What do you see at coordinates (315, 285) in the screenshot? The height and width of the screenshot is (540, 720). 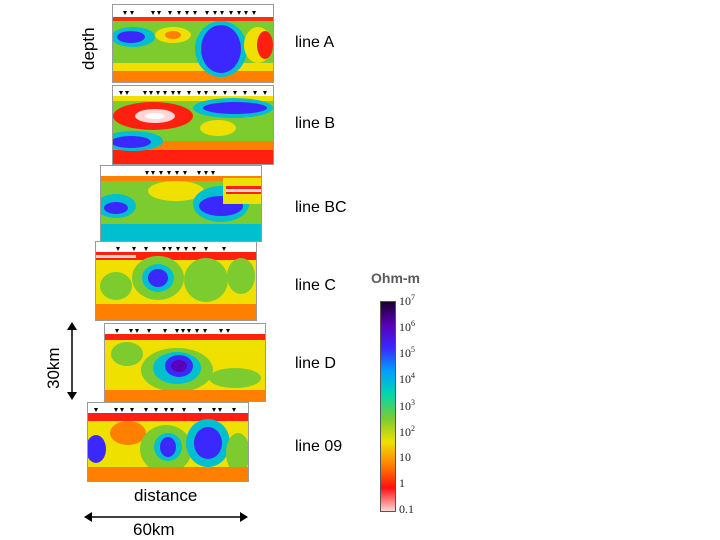 I see `line-label-c: line C` at bounding box center [315, 285].